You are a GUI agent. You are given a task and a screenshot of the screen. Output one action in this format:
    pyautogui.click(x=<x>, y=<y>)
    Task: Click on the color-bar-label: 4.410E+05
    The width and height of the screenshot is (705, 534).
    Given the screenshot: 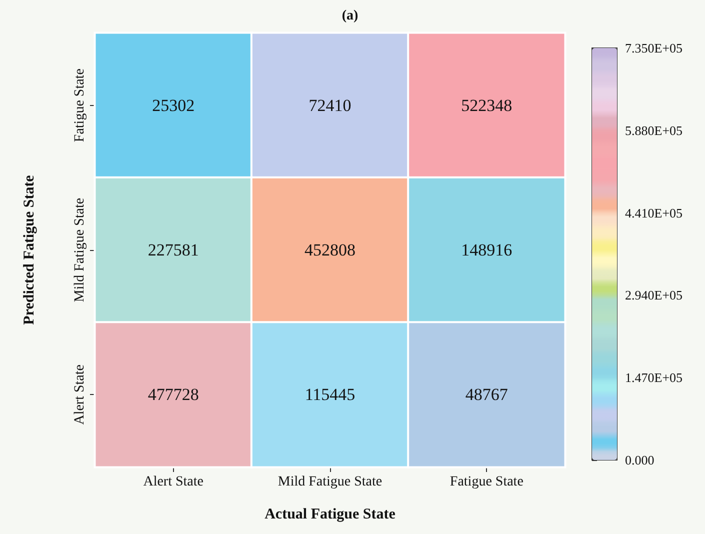 What is the action you would take?
    pyautogui.click(x=654, y=212)
    